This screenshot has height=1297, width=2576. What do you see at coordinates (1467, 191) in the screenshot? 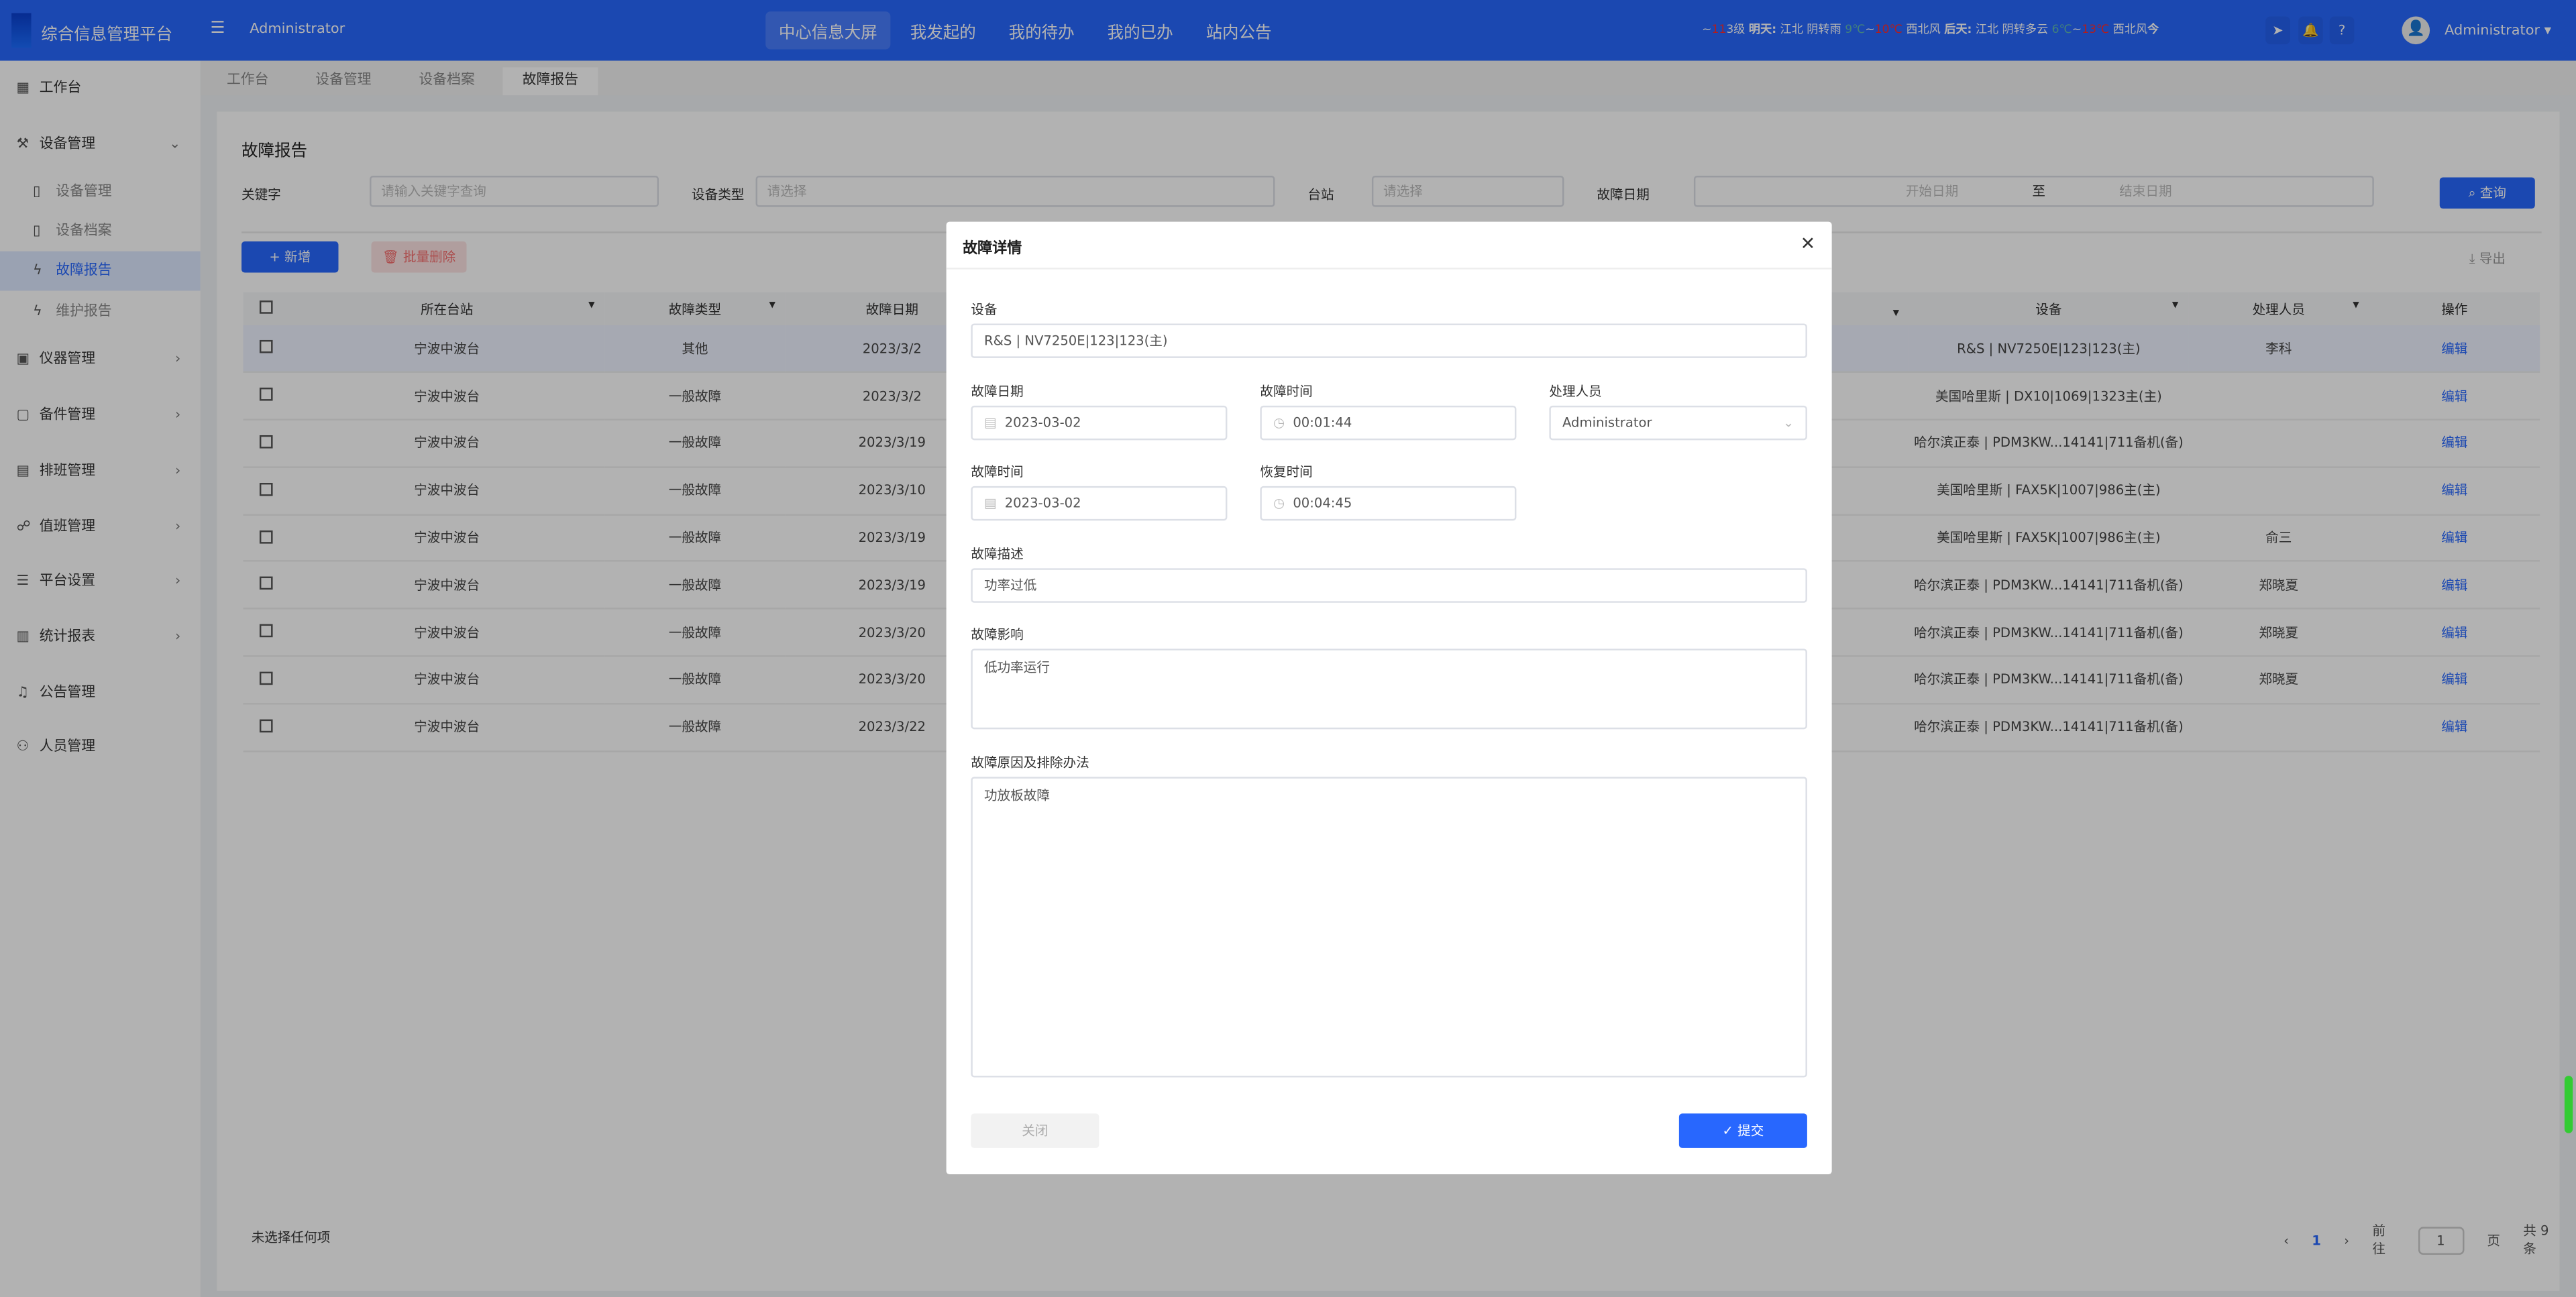
I see `station-select: 请选择` at bounding box center [1467, 191].